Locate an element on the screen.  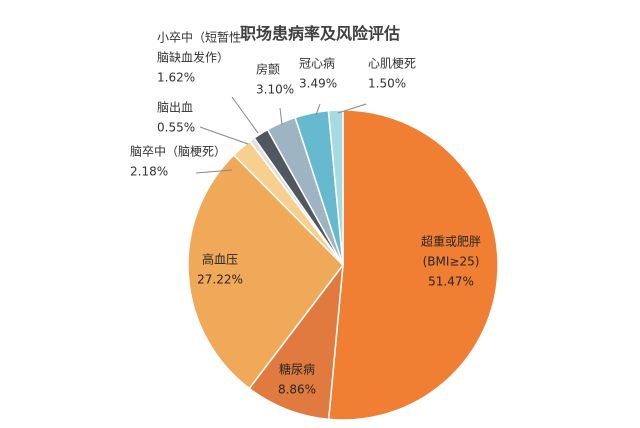
slice-name-label: 脑卒中（脑梗死） is located at coordinates (178, 151).